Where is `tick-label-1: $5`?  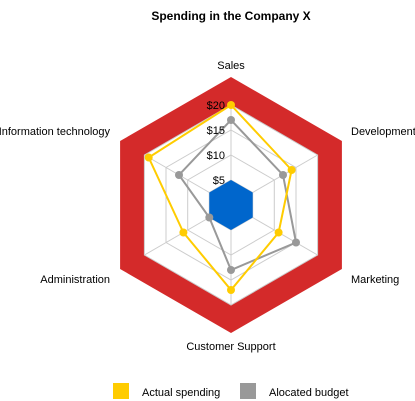 tick-label-1: $5 is located at coordinates (219, 181).